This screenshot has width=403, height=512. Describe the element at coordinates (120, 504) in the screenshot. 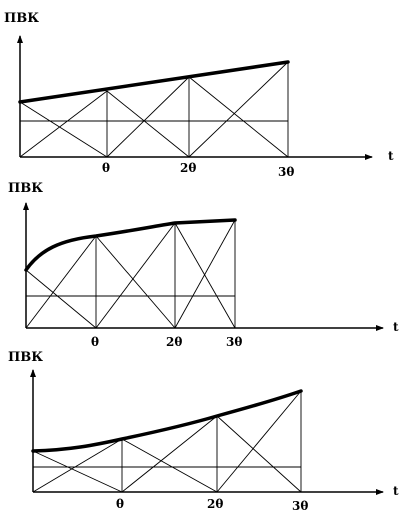

I see `panel-3-tick-theta: θ` at that location.